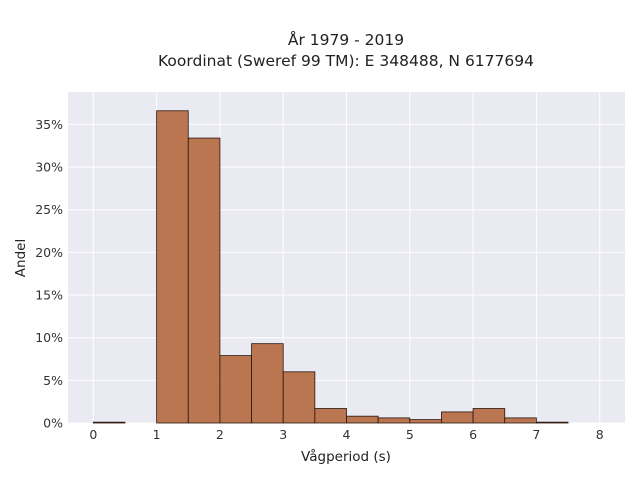  I want to click on x-tick-labels: 0 1 2 3 4 5 6 7 8, so click(346, 434).